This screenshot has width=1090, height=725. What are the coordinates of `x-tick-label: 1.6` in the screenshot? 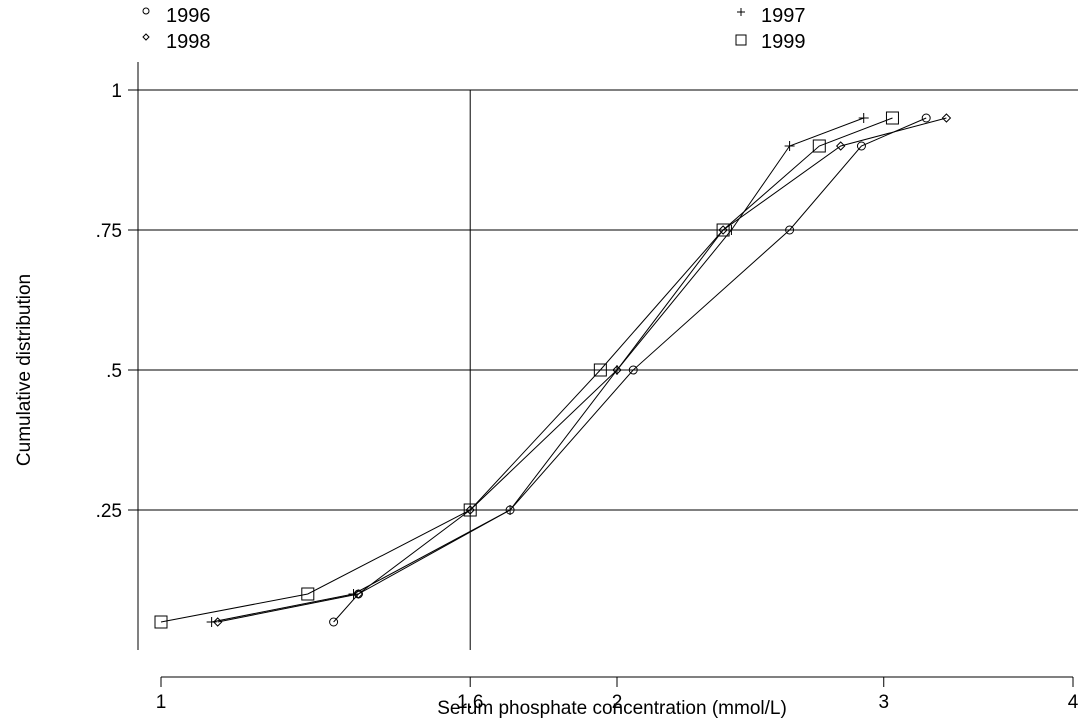 It's located at (470, 702).